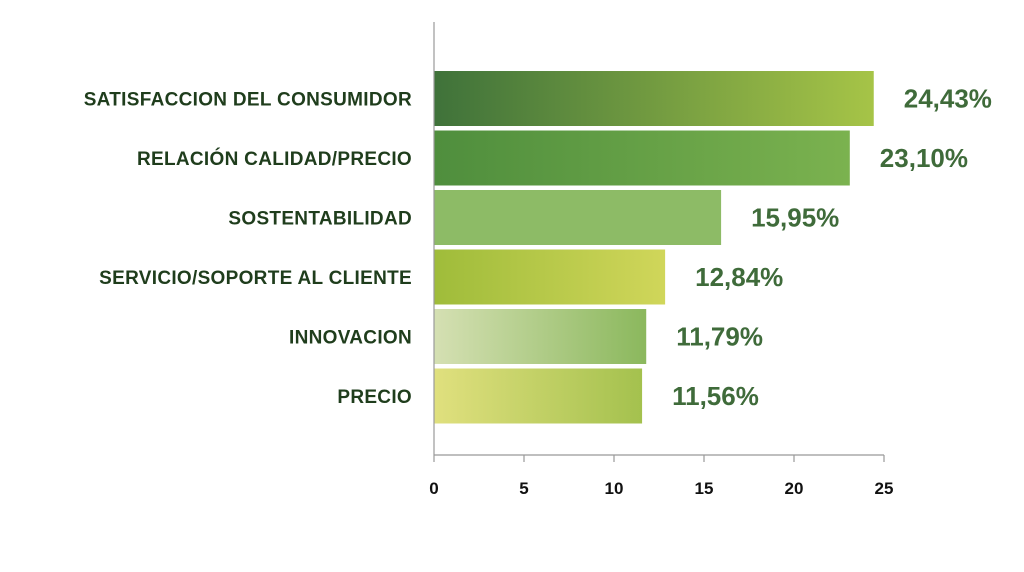  Describe the element at coordinates (433, 488) in the screenshot. I see `x-tick-label-0: 0` at that location.